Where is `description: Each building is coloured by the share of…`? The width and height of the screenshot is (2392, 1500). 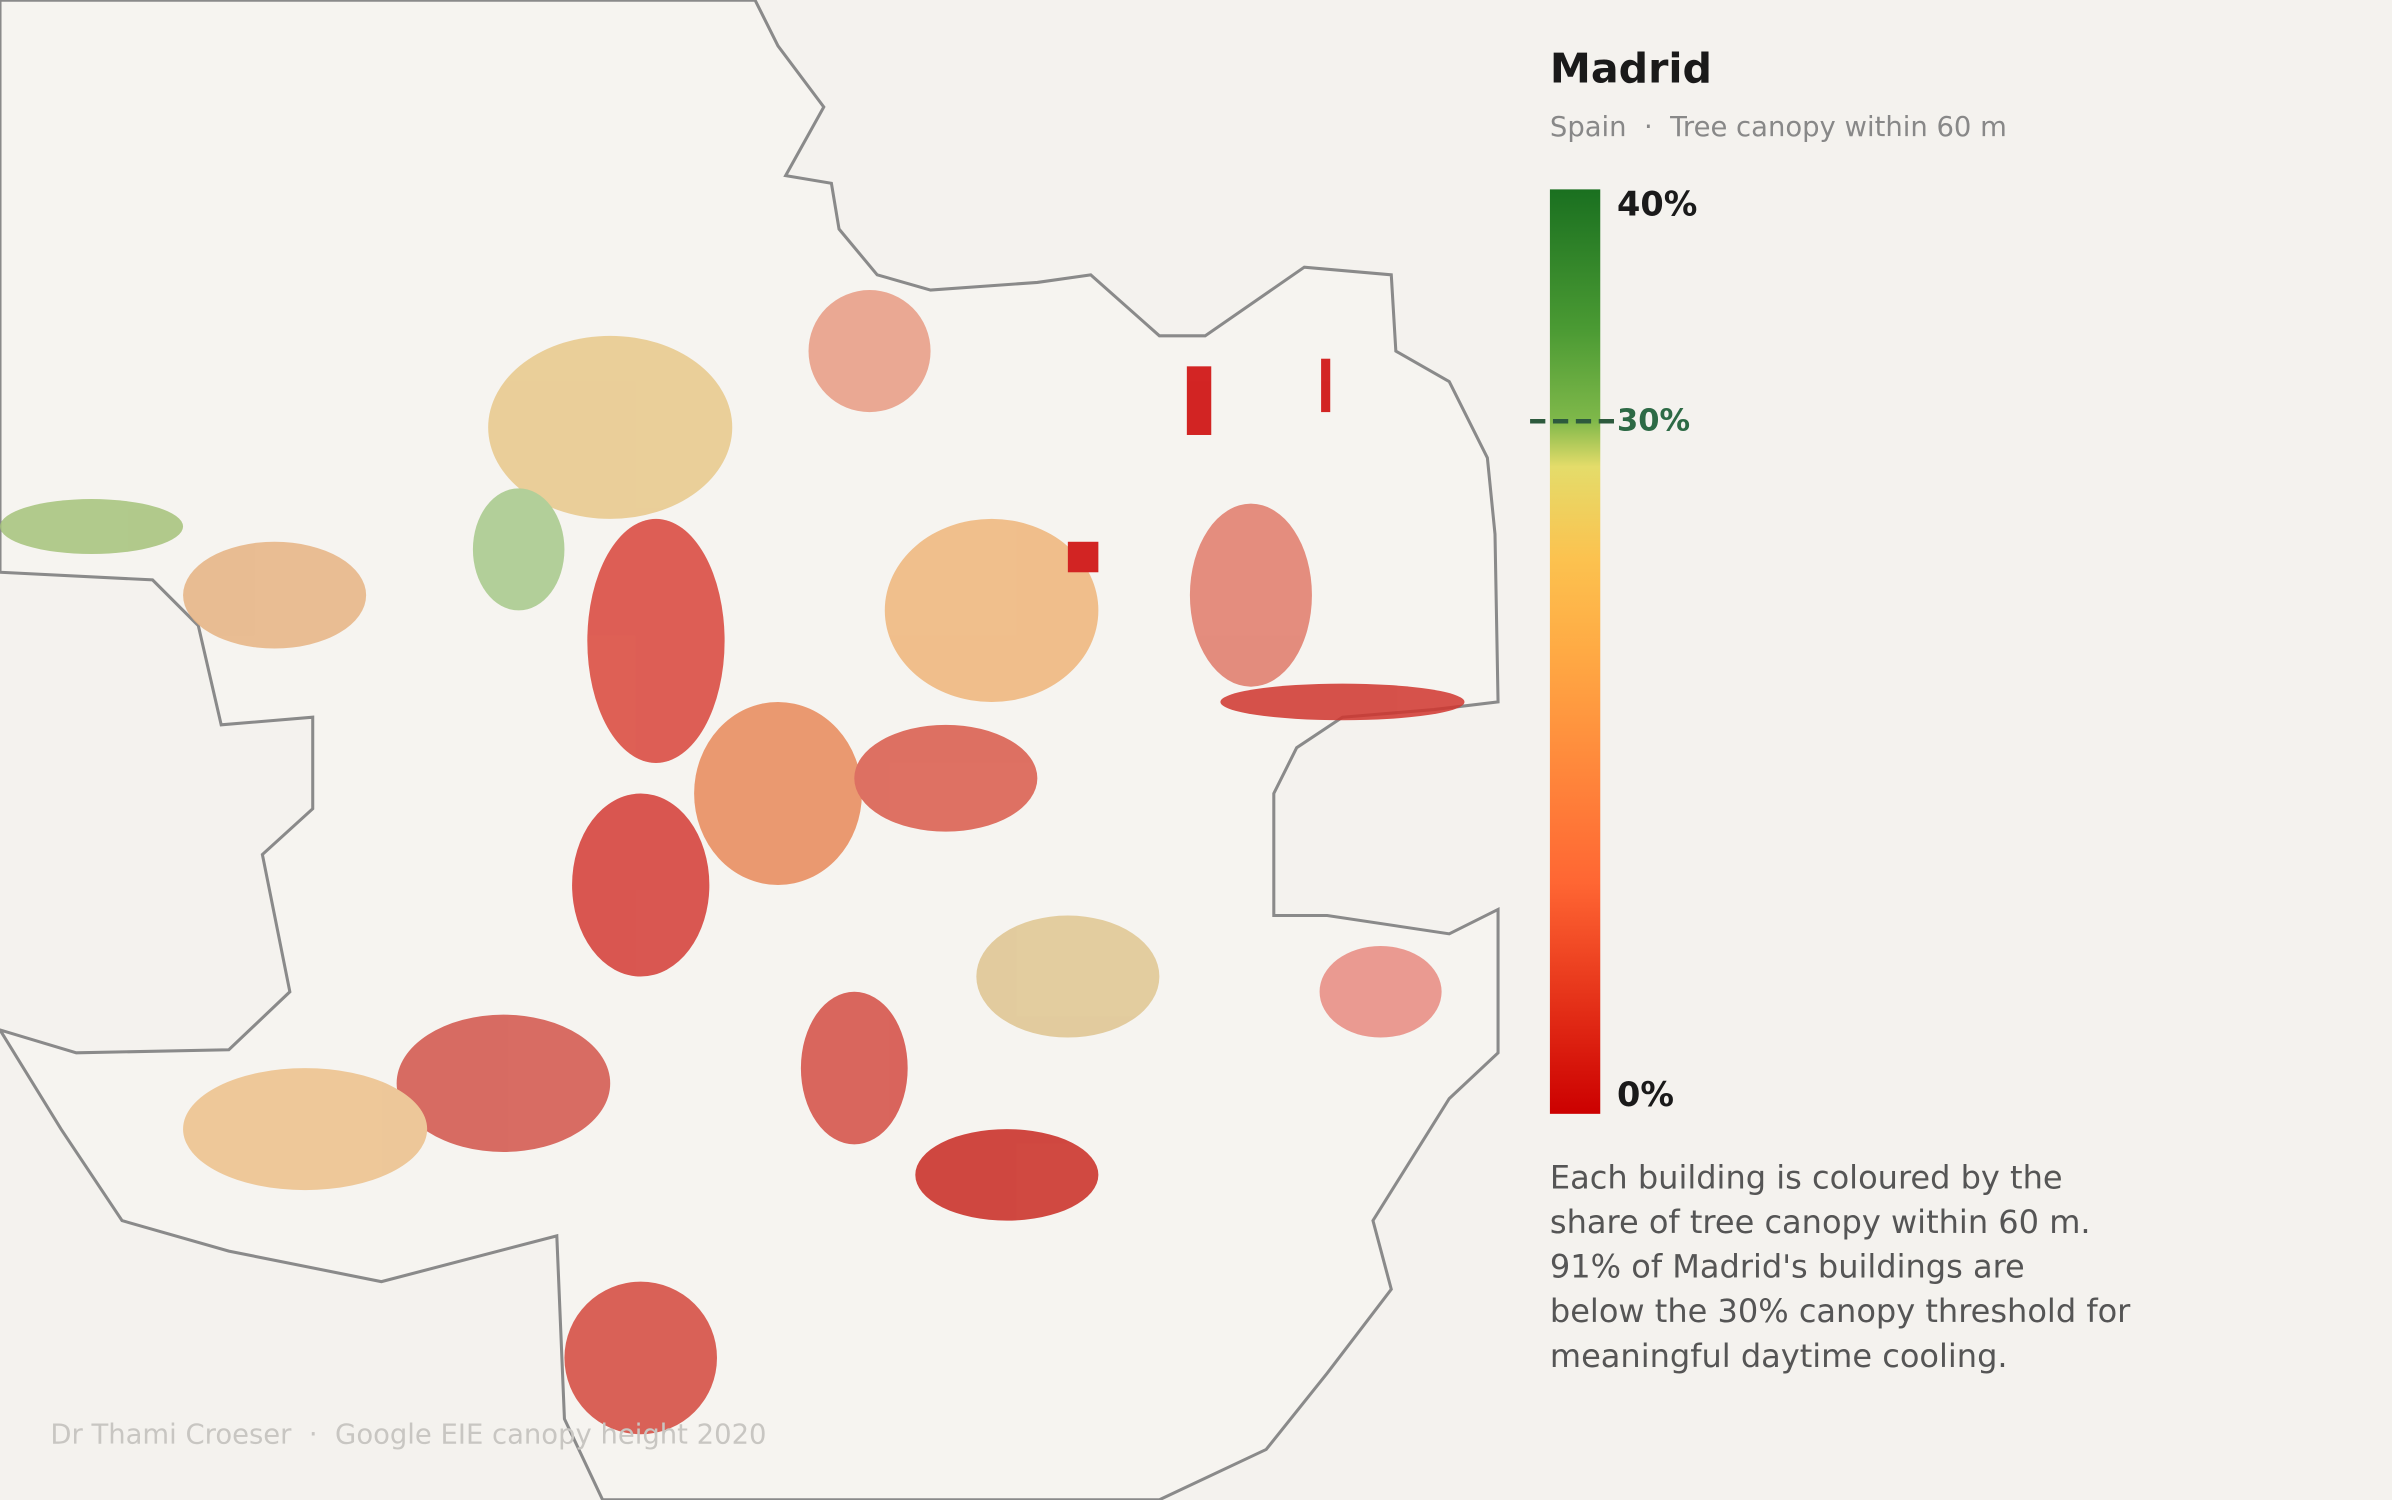 description: Each building is coloured by the share of… is located at coordinates (1840, 1267).